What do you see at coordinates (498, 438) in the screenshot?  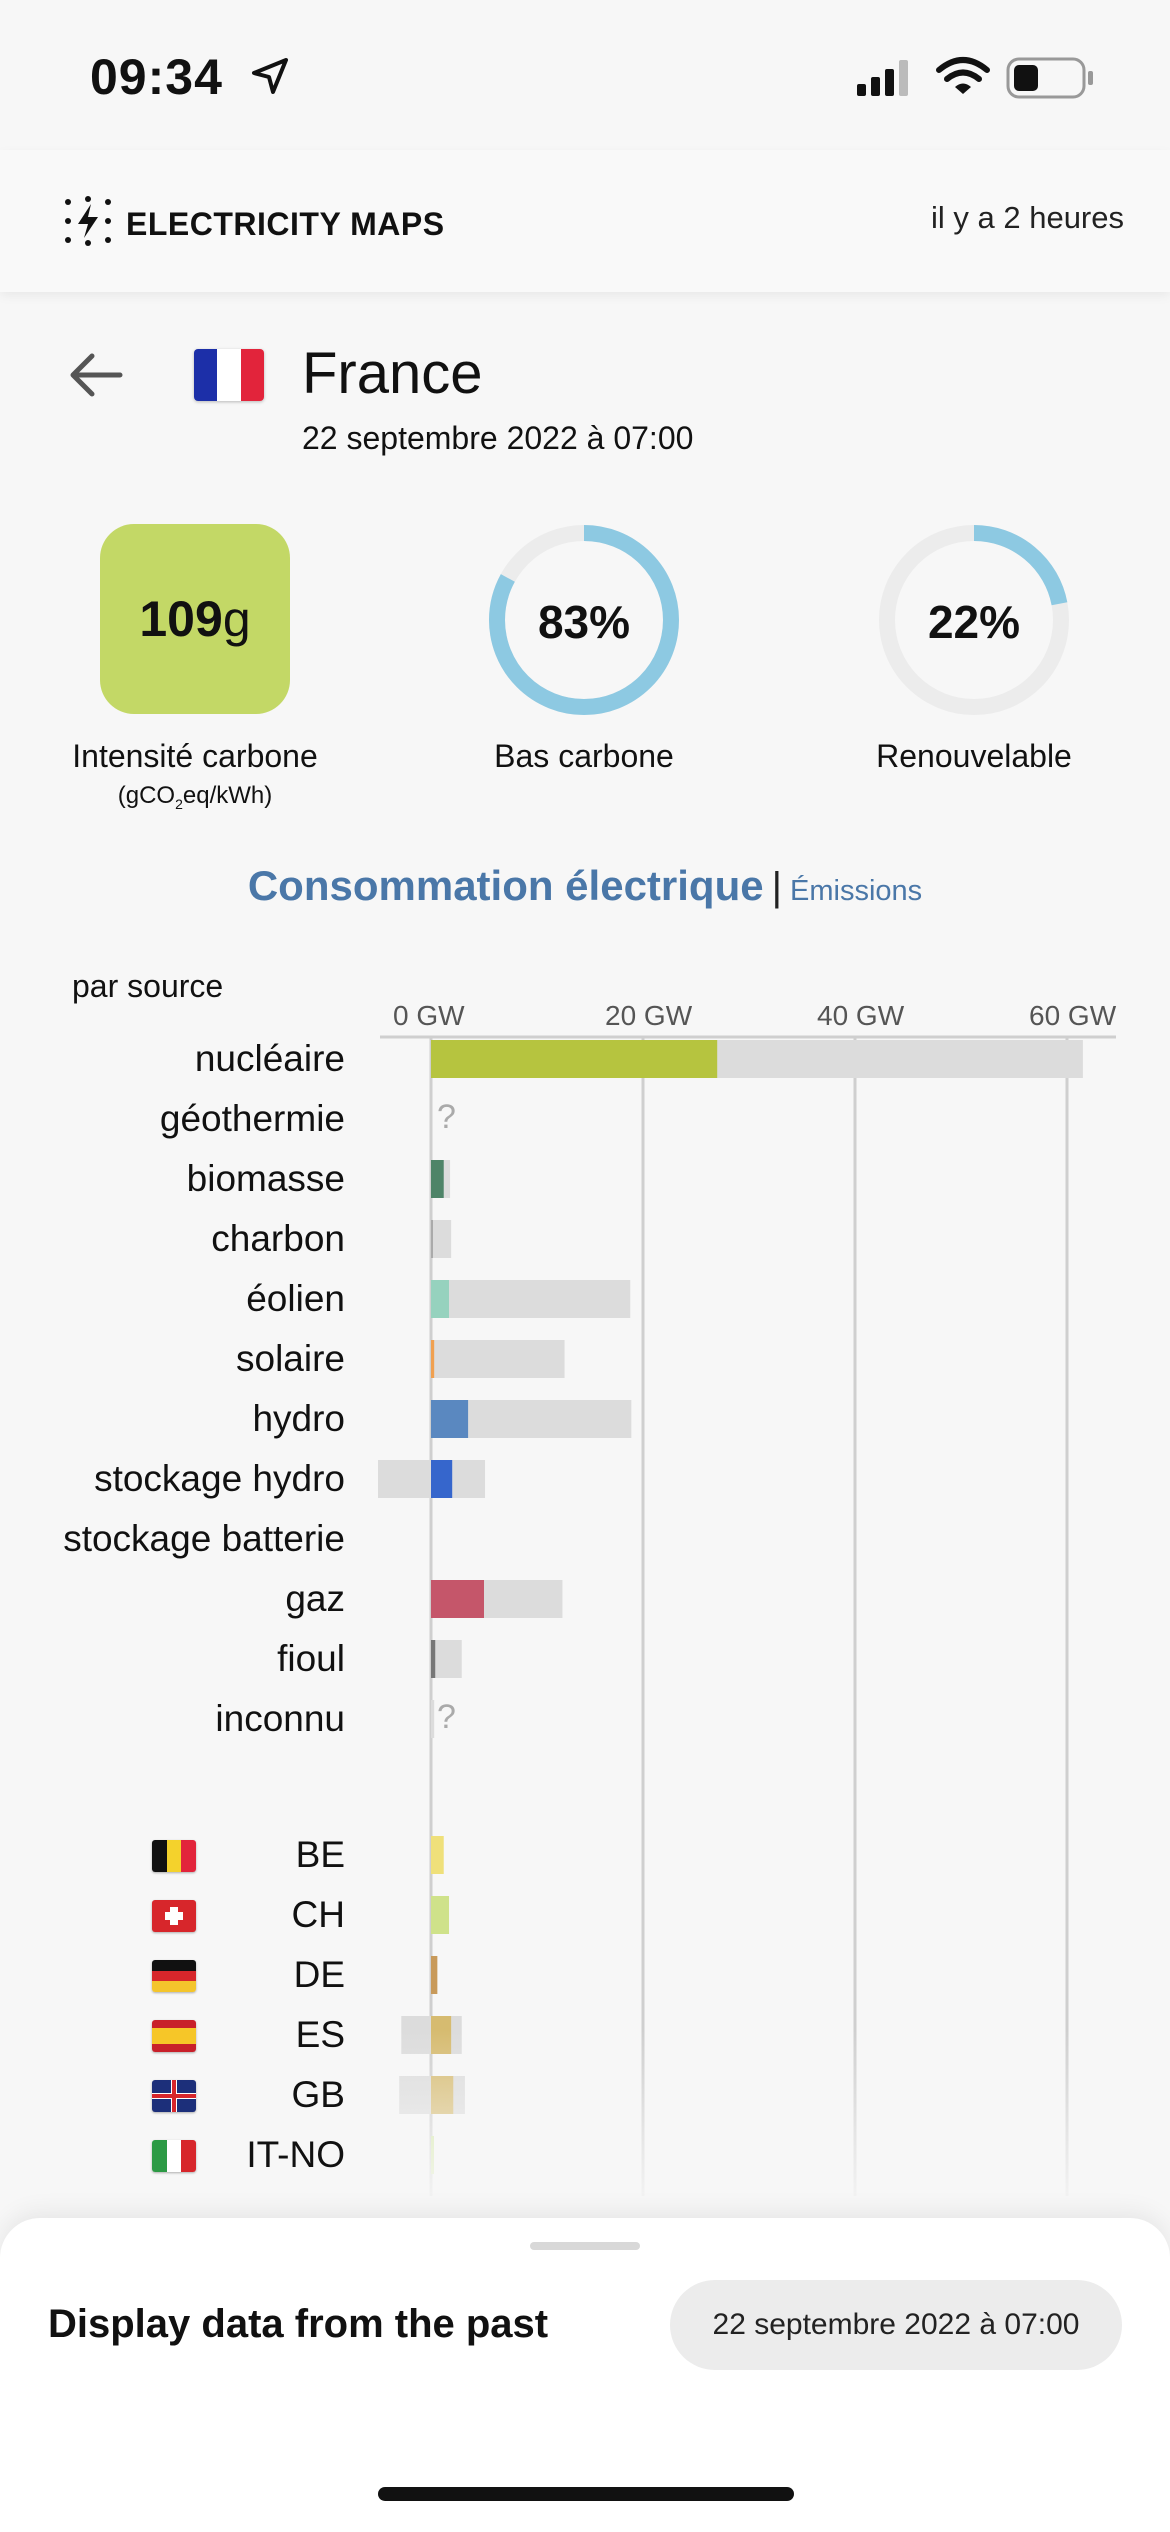 I see `zone-datetime: 22 septembre 2022 à 07:00` at bounding box center [498, 438].